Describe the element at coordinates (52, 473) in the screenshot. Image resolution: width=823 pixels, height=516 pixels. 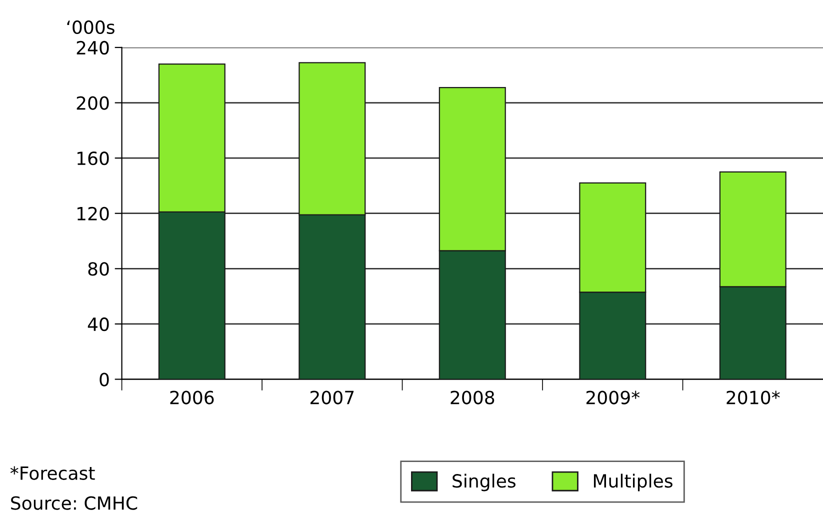
I see `text: *Forecast` at that location.